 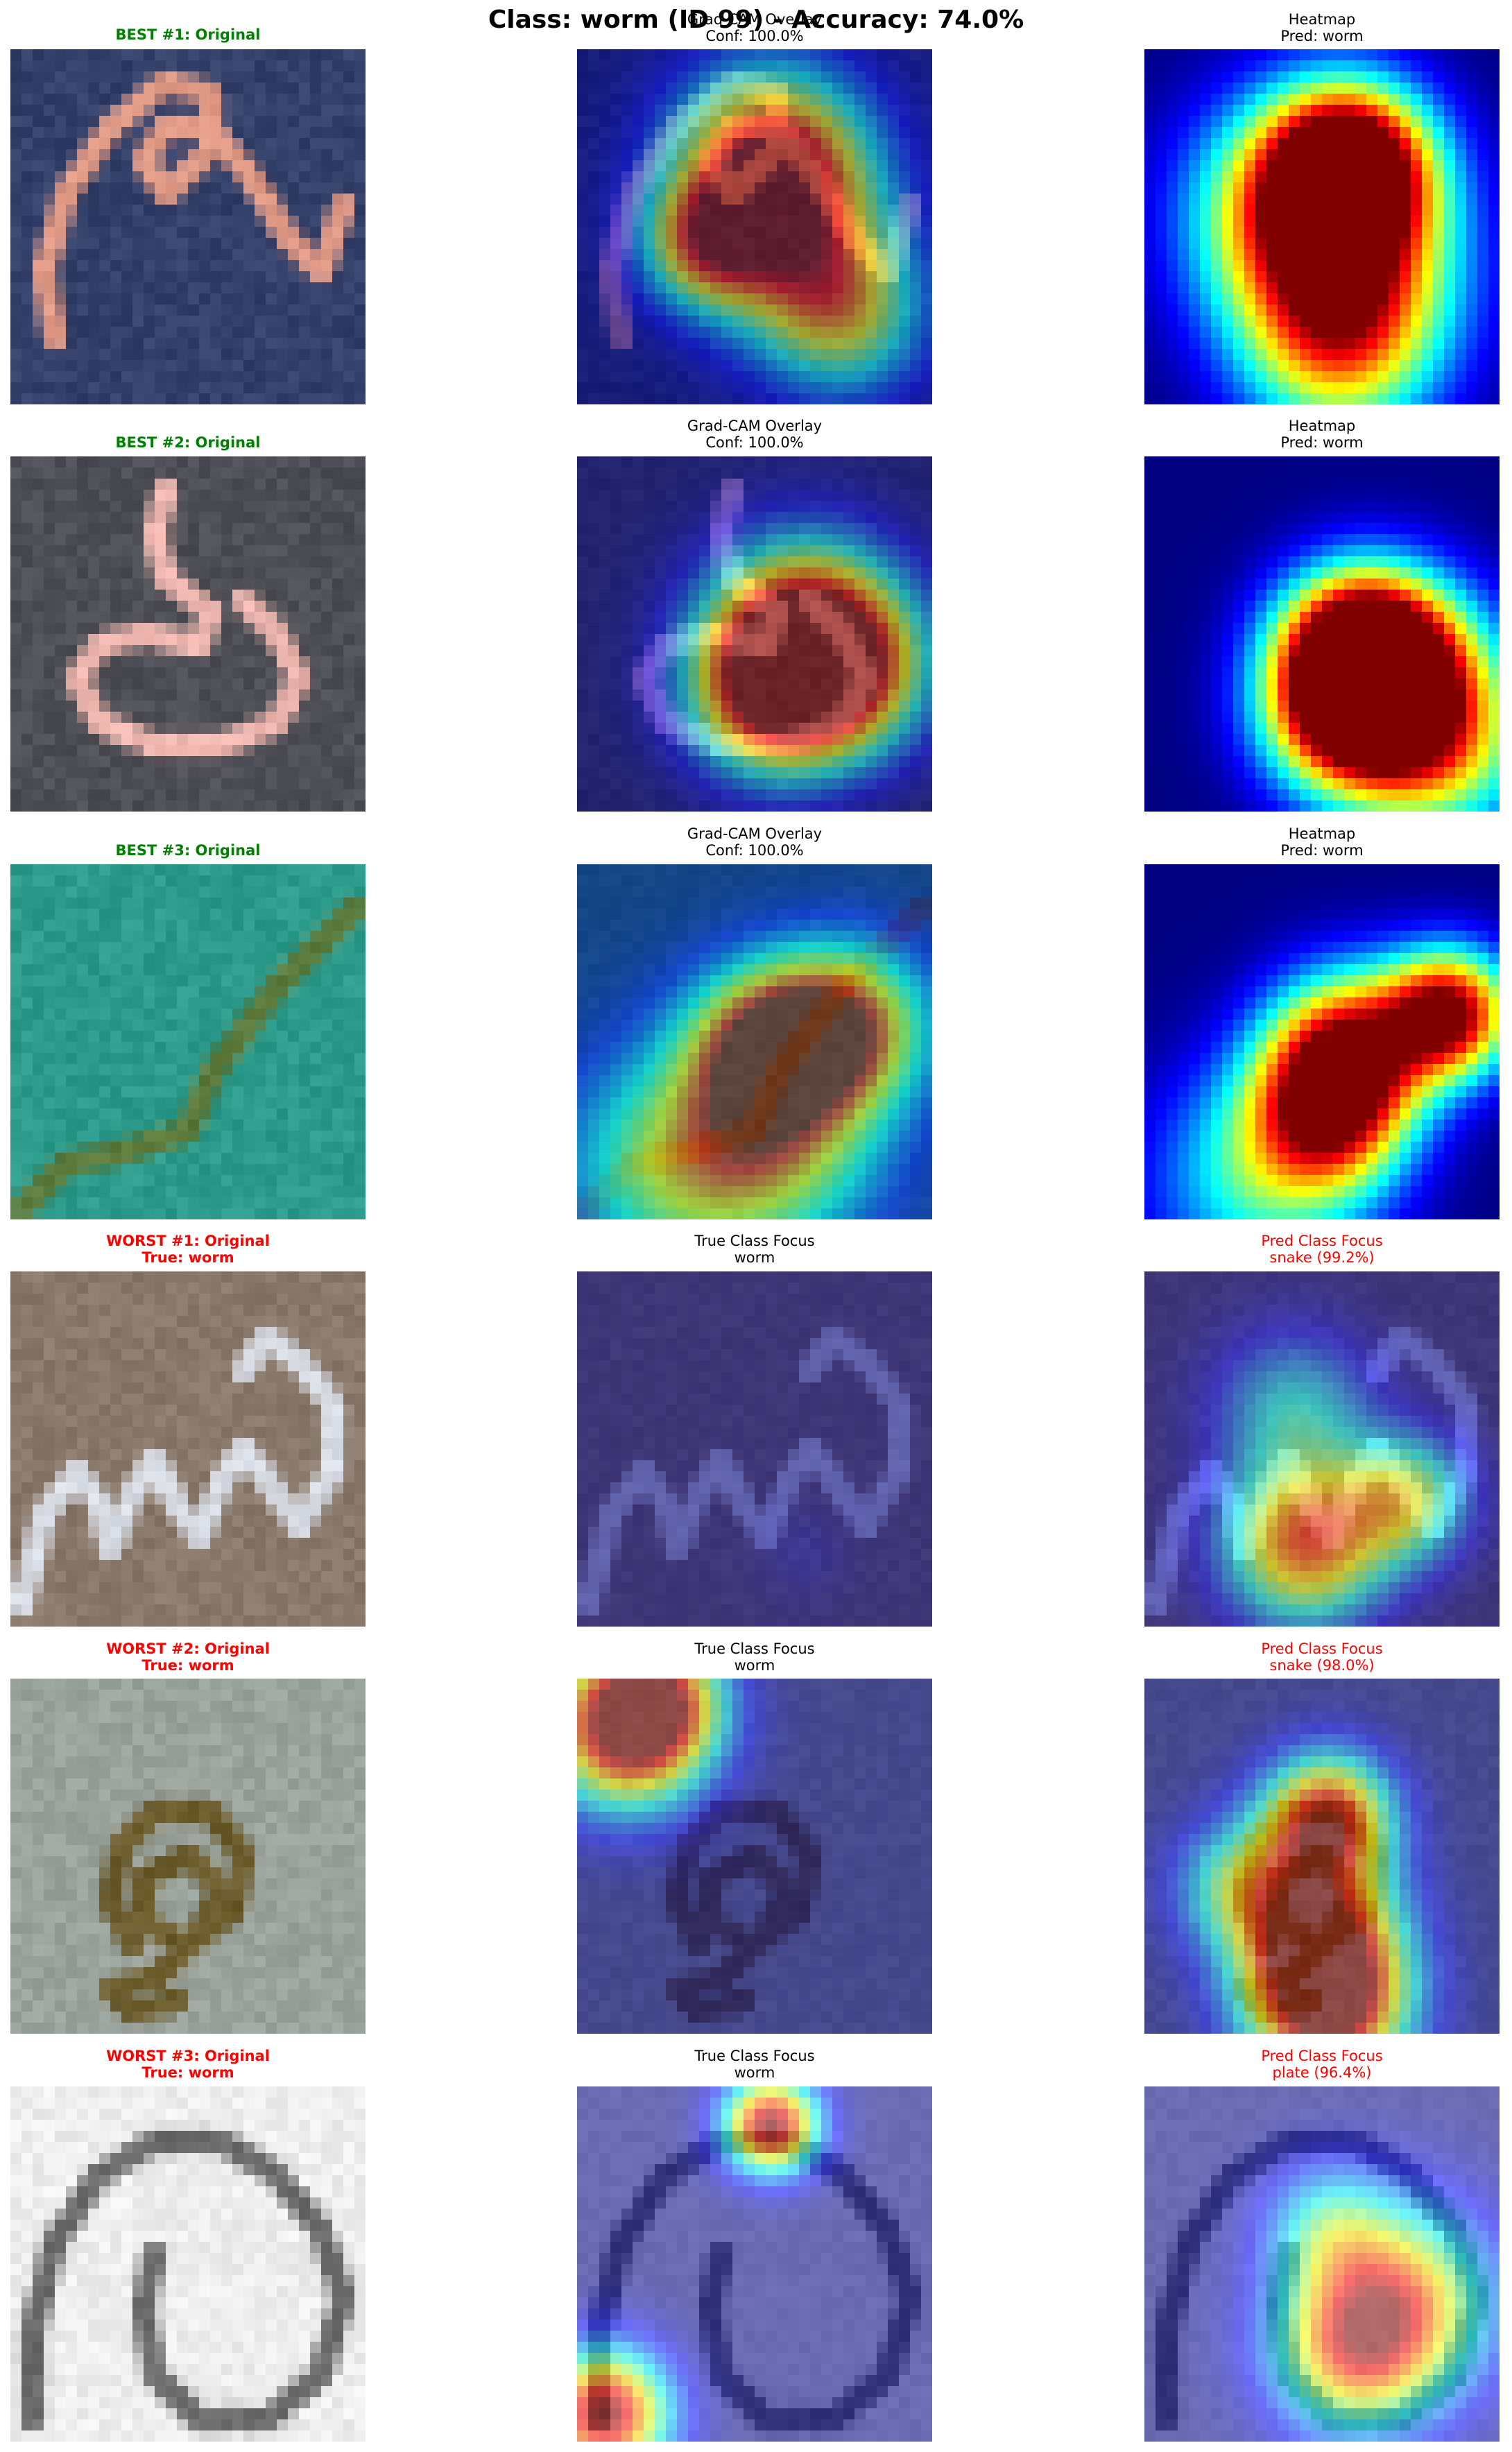 What do you see at coordinates (1322, 842) in the screenshot?
I see `row3-heatmap-title: Heatmap Pred: worm` at bounding box center [1322, 842].